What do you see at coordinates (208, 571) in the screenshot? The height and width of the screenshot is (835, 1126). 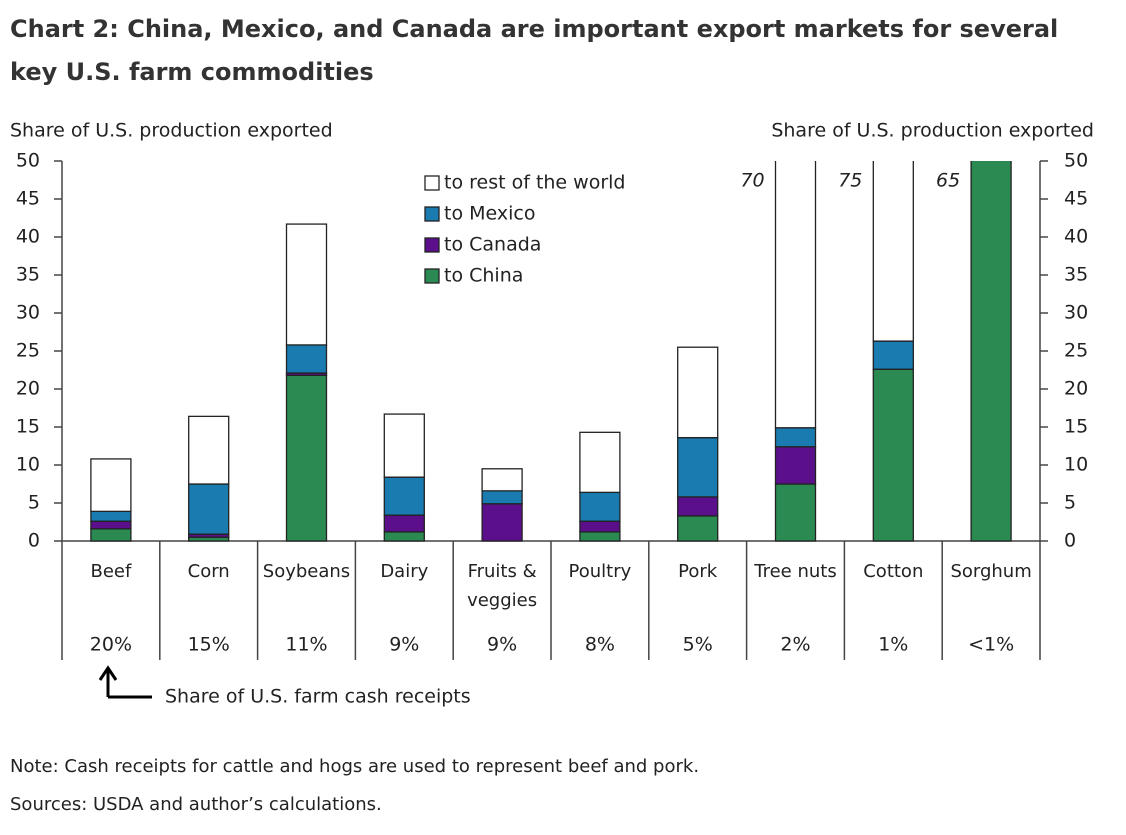 I see `x-tick-label: Corn` at bounding box center [208, 571].